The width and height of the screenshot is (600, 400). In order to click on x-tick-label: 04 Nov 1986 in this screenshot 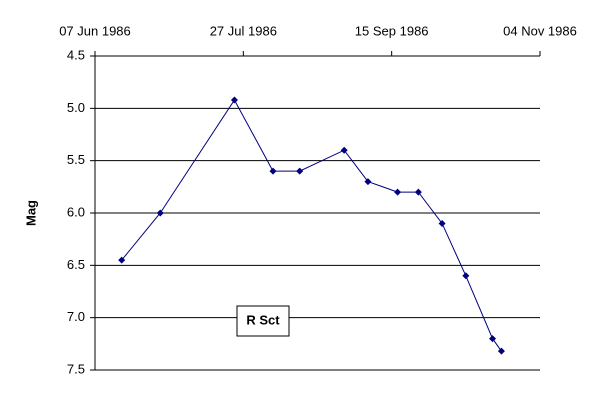, I will do `click(540, 30)`.